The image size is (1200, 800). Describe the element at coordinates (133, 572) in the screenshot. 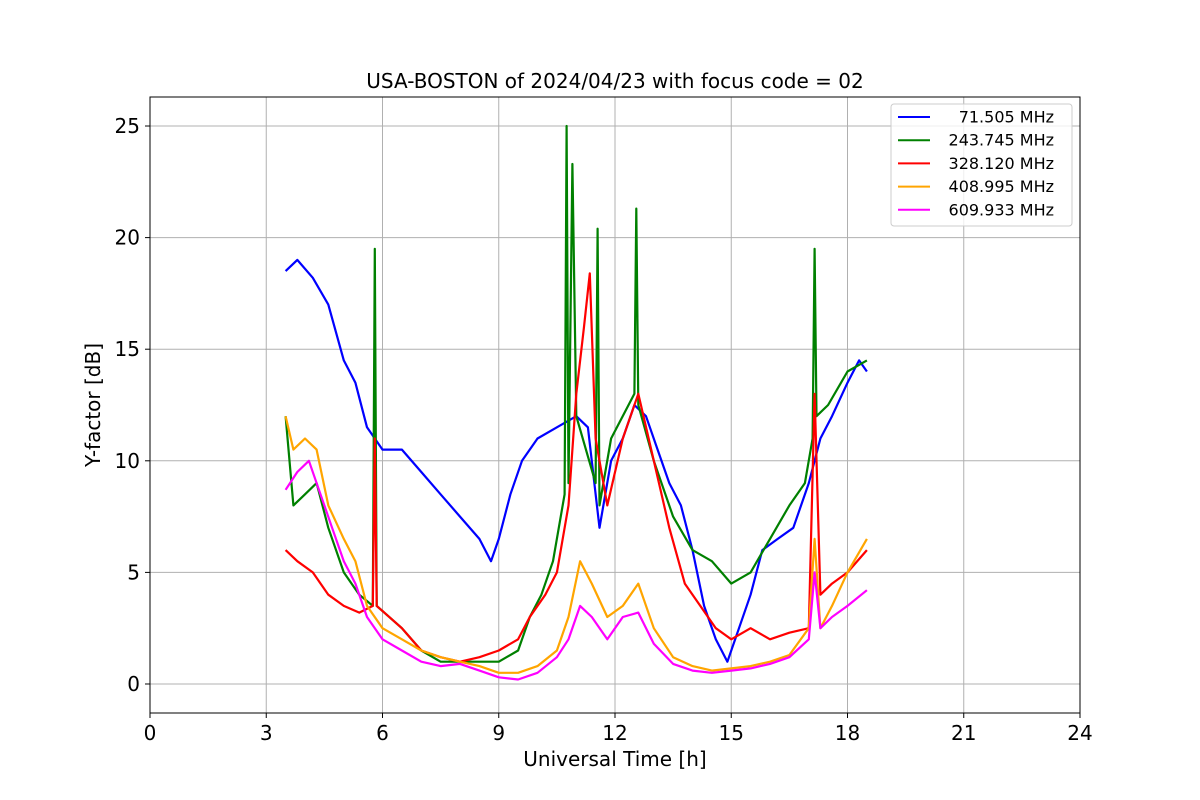

I see `y-tick-label: 5` at that location.